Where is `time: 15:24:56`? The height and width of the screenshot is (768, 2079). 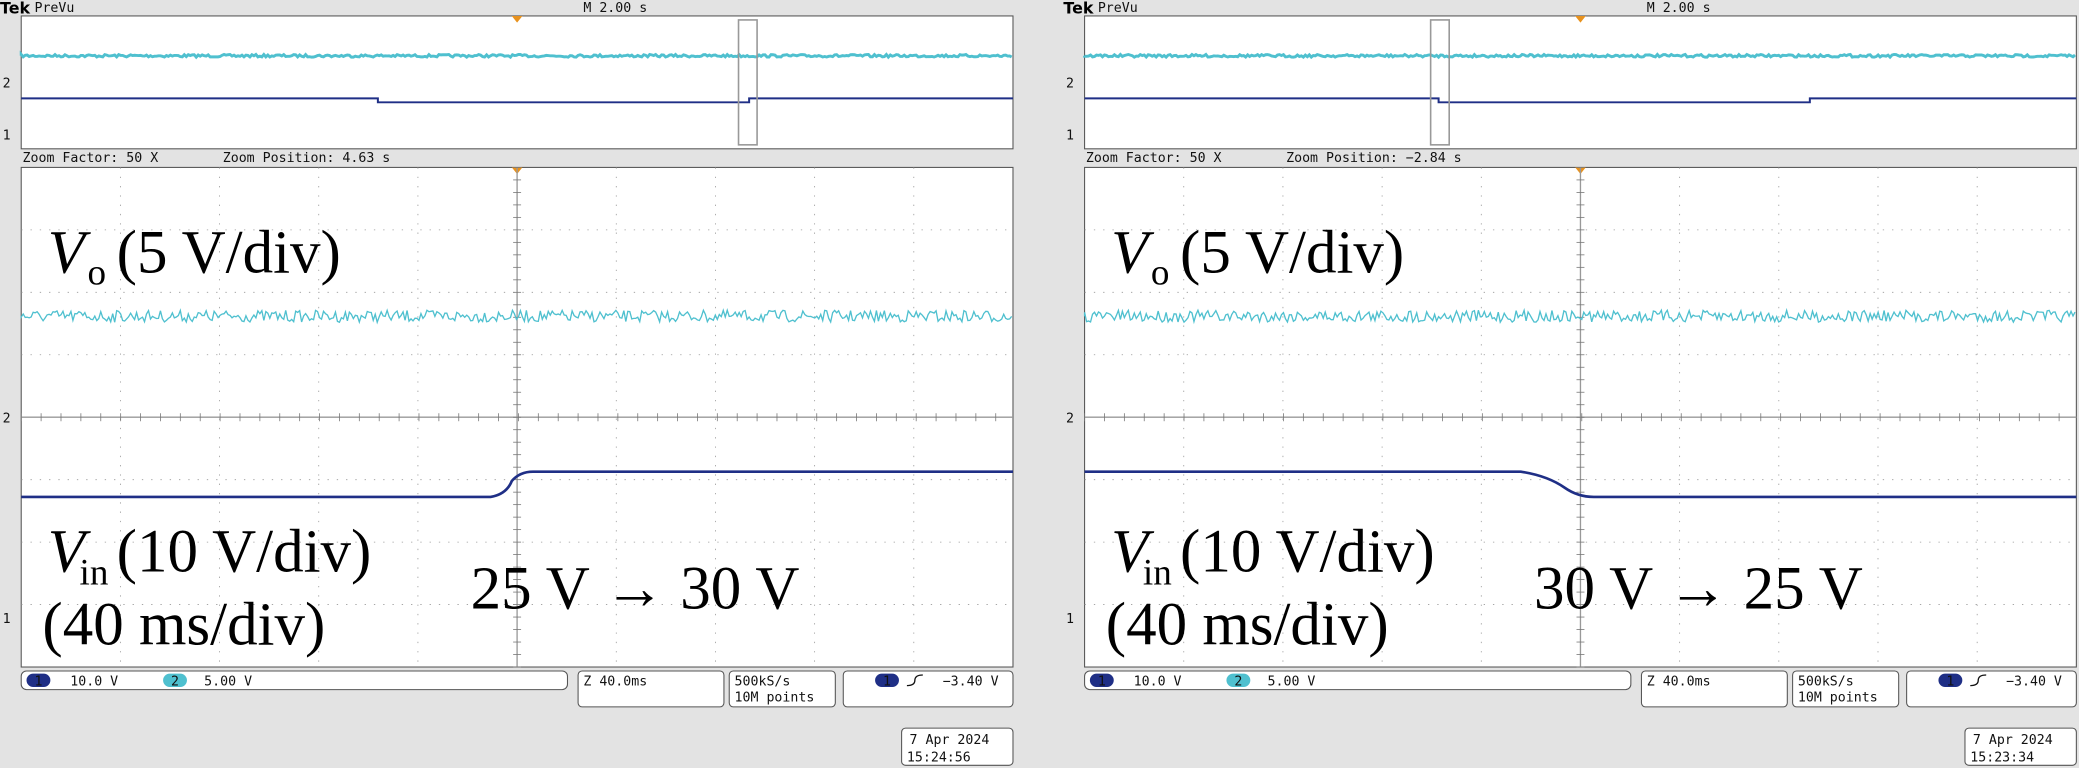 time: 15:24:56 is located at coordinates (939, 757).